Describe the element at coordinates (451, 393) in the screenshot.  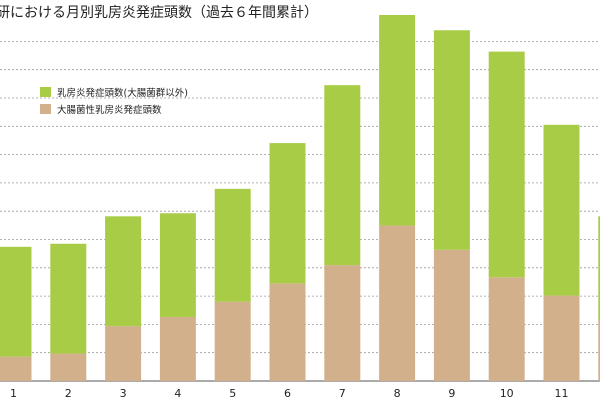
I see `x-tick-label: 9` at that location.